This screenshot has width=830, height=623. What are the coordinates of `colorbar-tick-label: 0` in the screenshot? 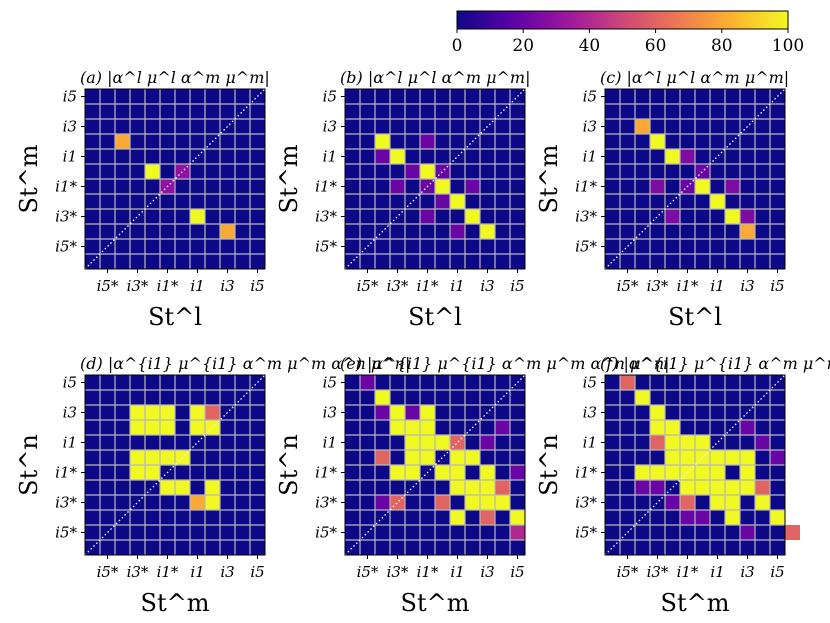 It's located at (457, 46).